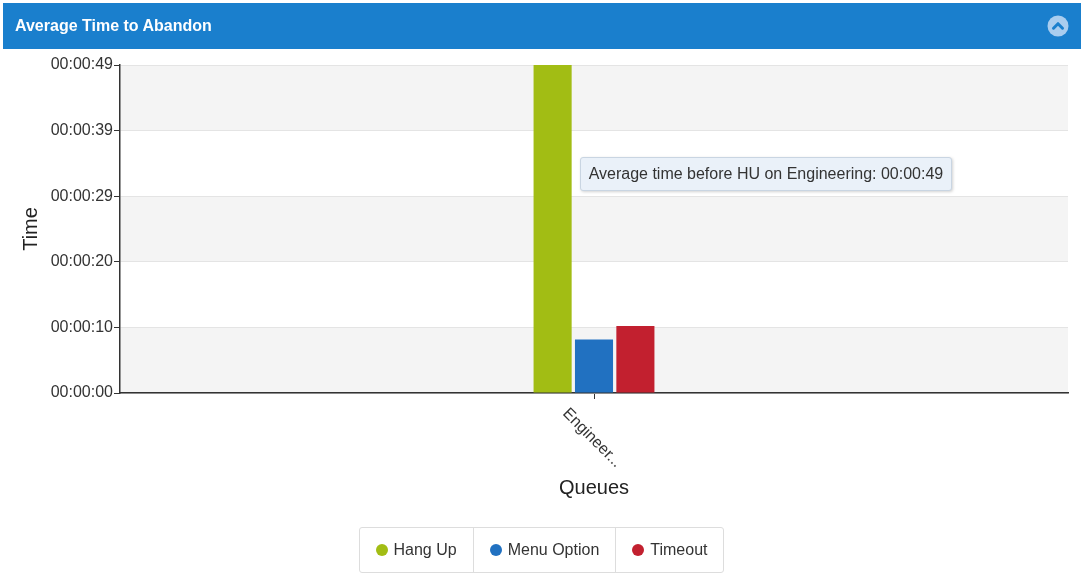 This screenshot has width=1083, height=580. Describe the element at coordinates (29, 229) in the screenshot. I see `y-axis-title: Time` at that location.